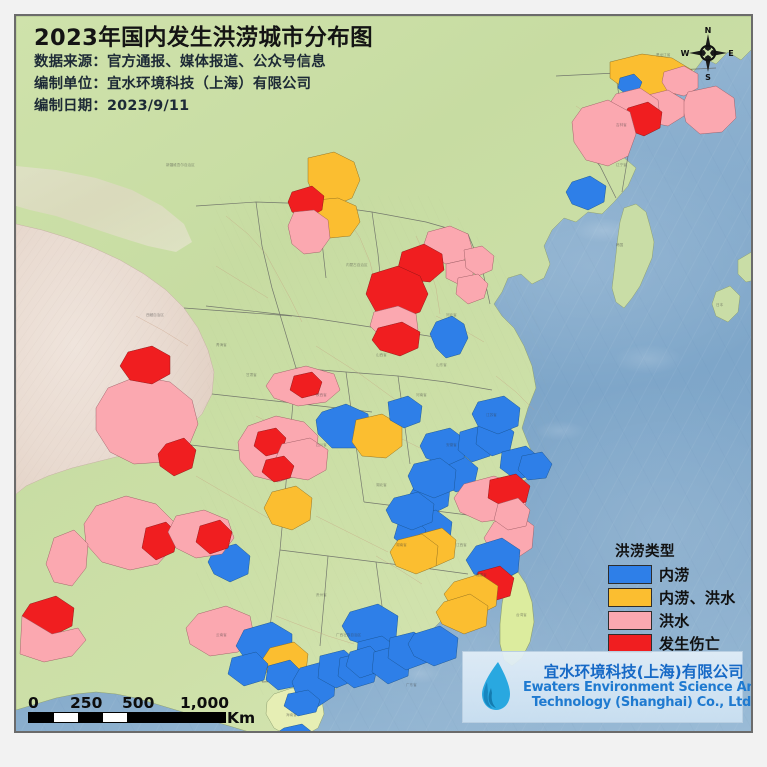 This screenshot has width=767, height=767. What do you see at coordinates (381, 484) in the screenshot?
I see `svg-text: 湖北省` at bounding box center [381, 484].